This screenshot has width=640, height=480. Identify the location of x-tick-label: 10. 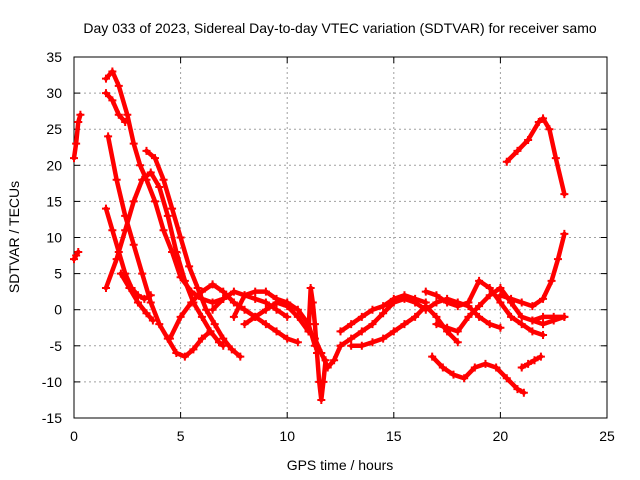
(287, 436).